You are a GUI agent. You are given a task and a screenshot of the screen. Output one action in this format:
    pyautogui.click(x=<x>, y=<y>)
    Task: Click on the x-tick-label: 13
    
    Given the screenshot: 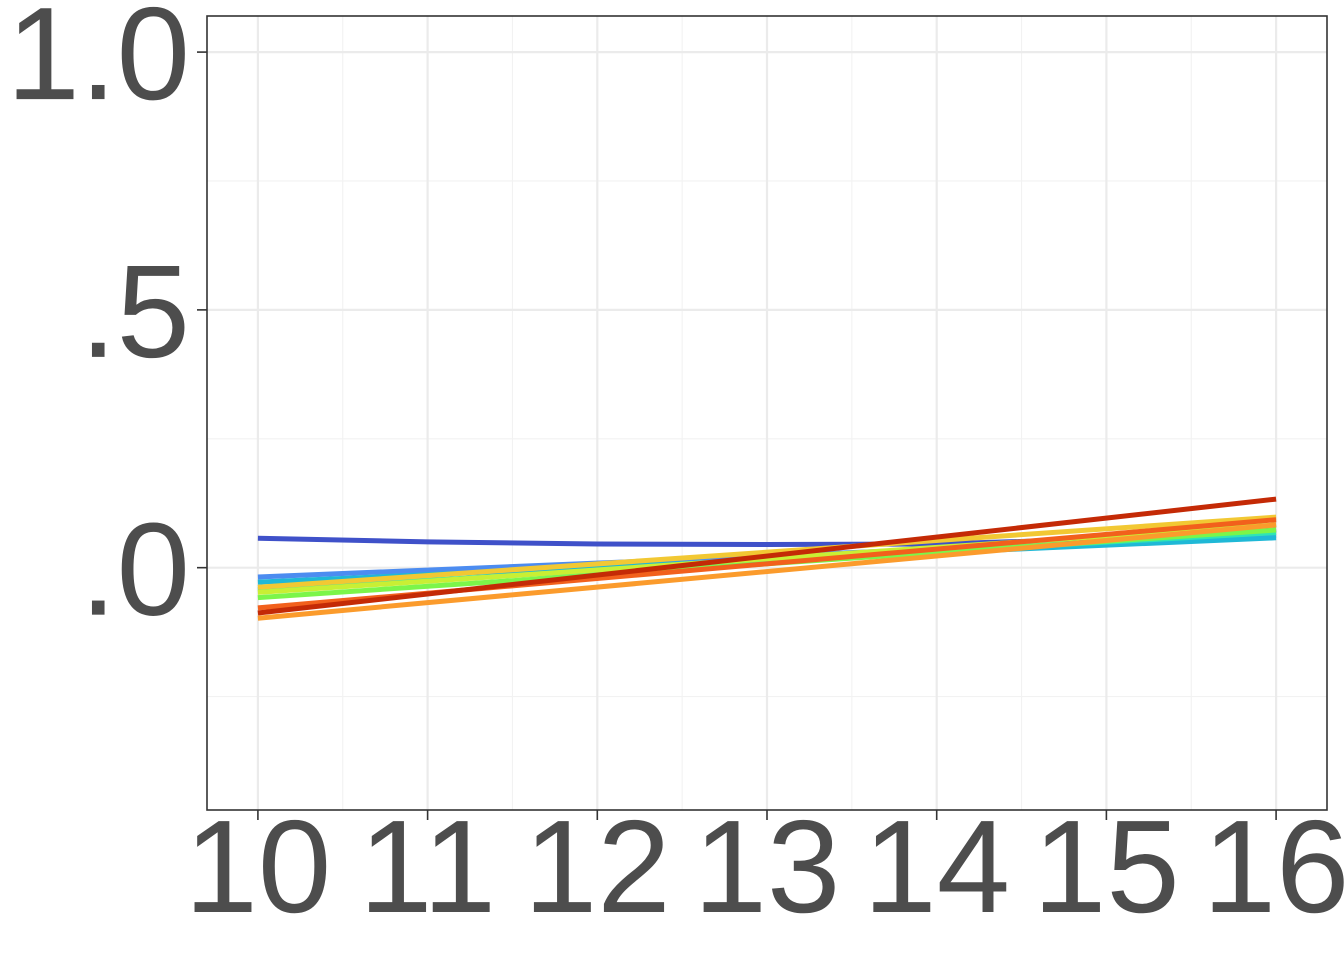 What is the action you would take?
    pyautogui.click(x=767, y=866)
    